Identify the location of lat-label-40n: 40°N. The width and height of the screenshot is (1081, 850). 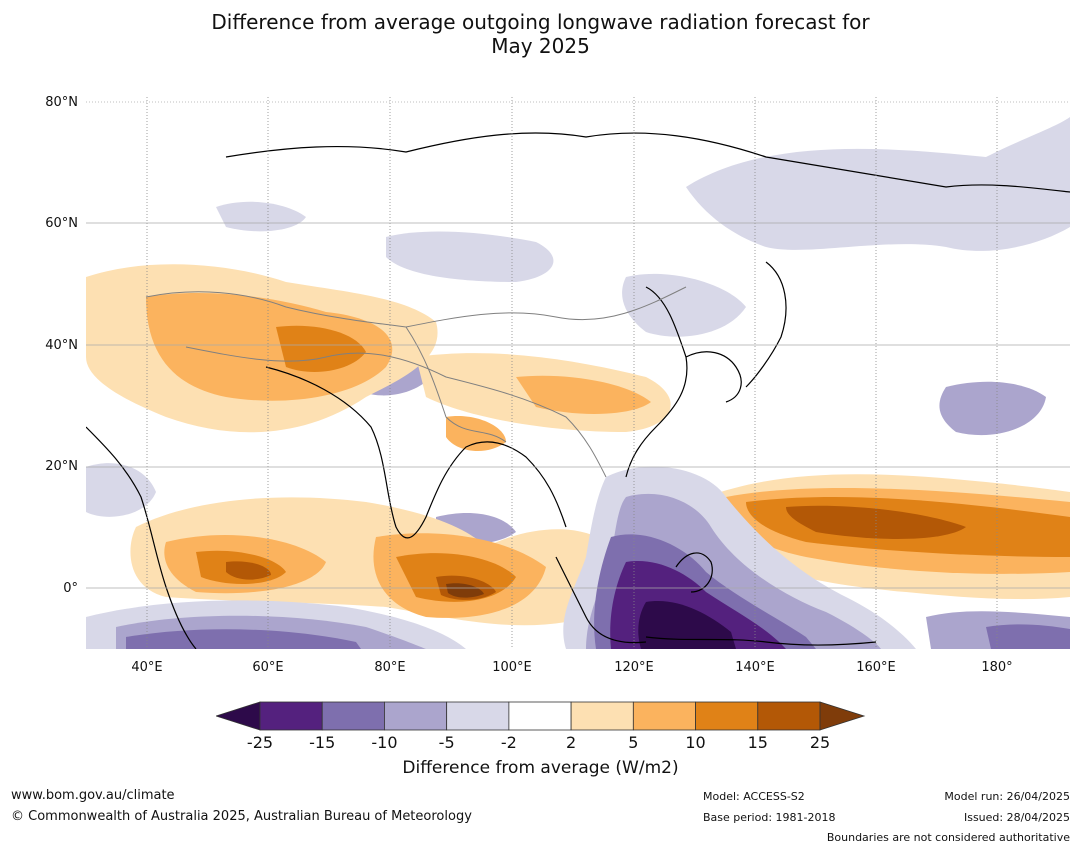
(61, 345).